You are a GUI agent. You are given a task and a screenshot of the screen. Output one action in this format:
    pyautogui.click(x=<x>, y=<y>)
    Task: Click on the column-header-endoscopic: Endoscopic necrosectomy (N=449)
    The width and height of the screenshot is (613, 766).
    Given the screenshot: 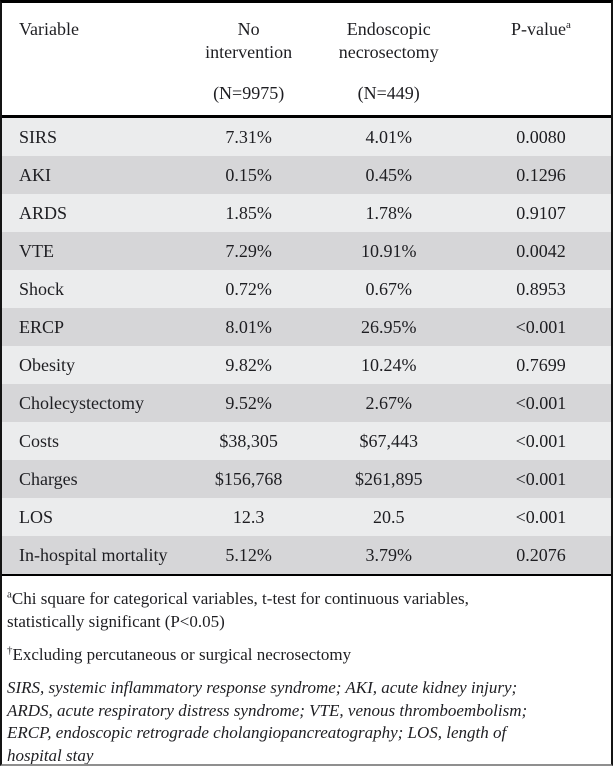 What is the action you would take?
    pyautogui.click(x=388, y=61)
    